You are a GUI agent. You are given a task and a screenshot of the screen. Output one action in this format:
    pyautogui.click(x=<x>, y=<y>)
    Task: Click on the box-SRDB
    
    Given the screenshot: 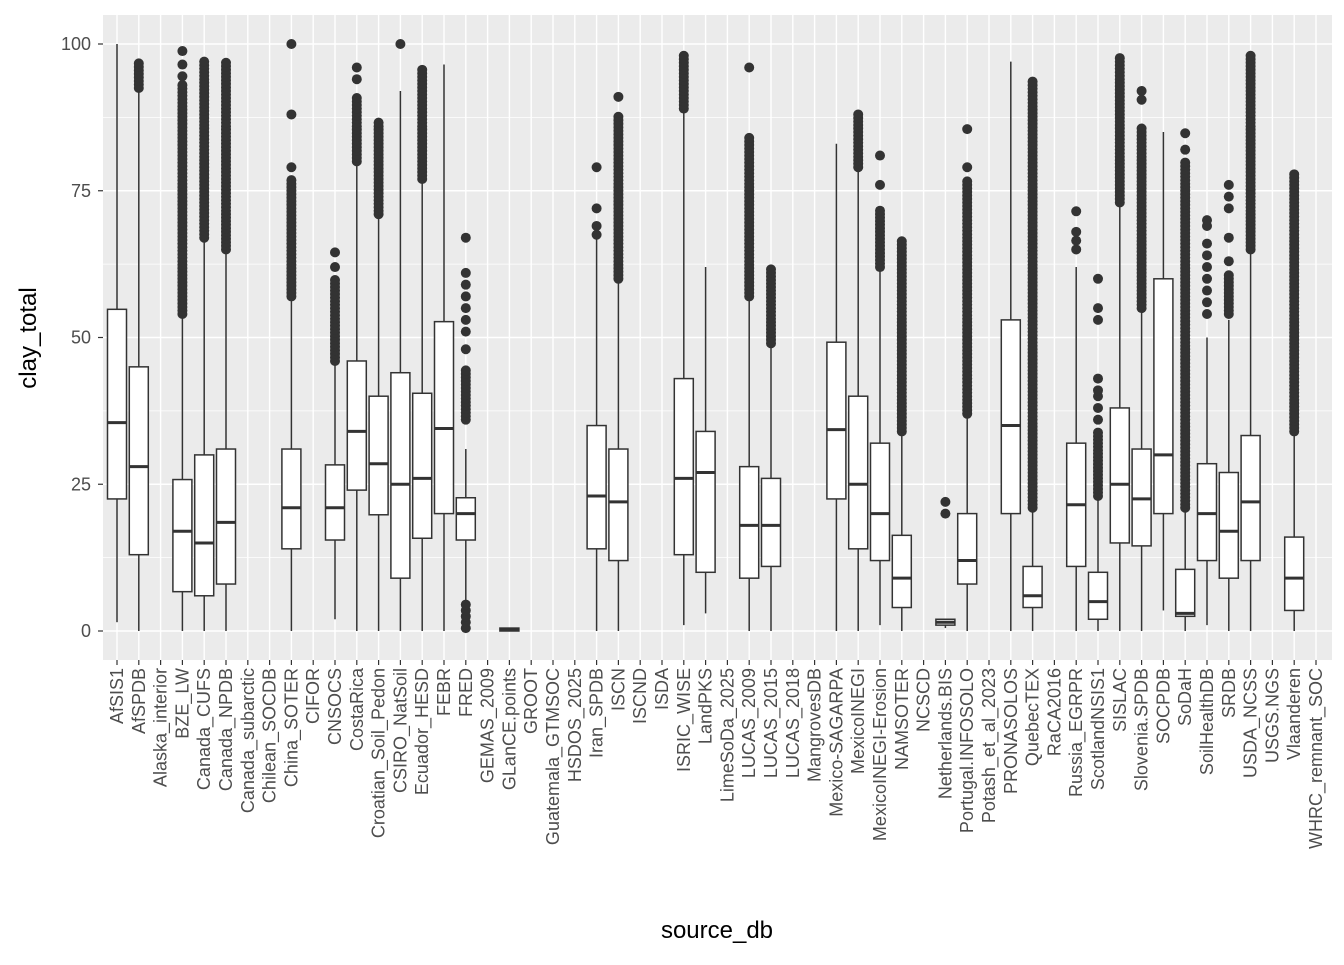 What is the action you would take?
    pyautogui.click(x=1229, y=405)
    